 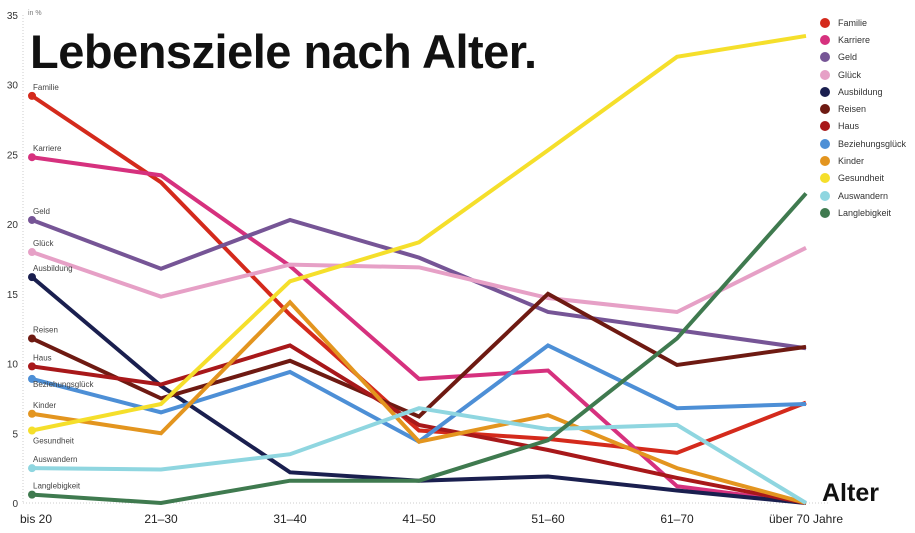 I want to click on legend-item: Gesundheit, so click(x=863, y=178).